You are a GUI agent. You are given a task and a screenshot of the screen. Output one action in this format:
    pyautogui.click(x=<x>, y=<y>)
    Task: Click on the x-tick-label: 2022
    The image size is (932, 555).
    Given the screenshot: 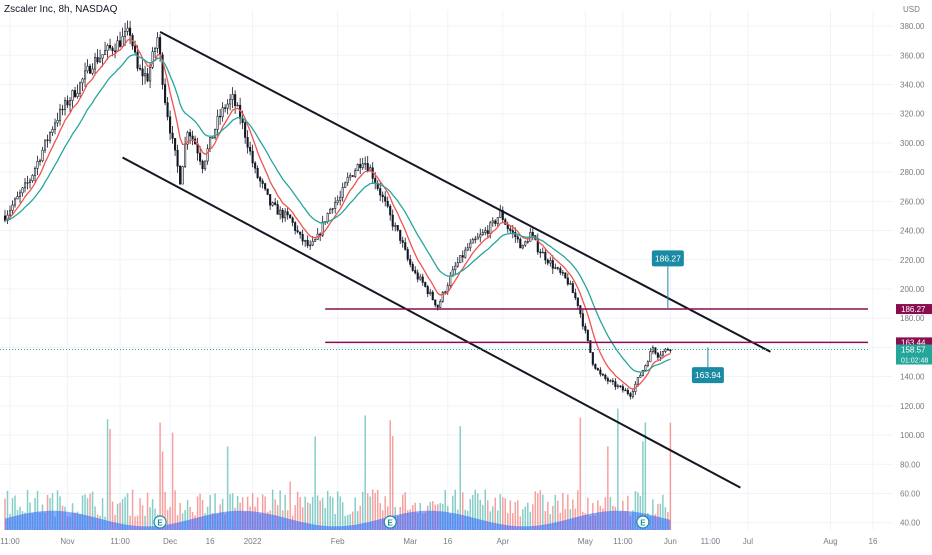 What is the action you would take?
    pyautogui.click(x=253, y=541)
    